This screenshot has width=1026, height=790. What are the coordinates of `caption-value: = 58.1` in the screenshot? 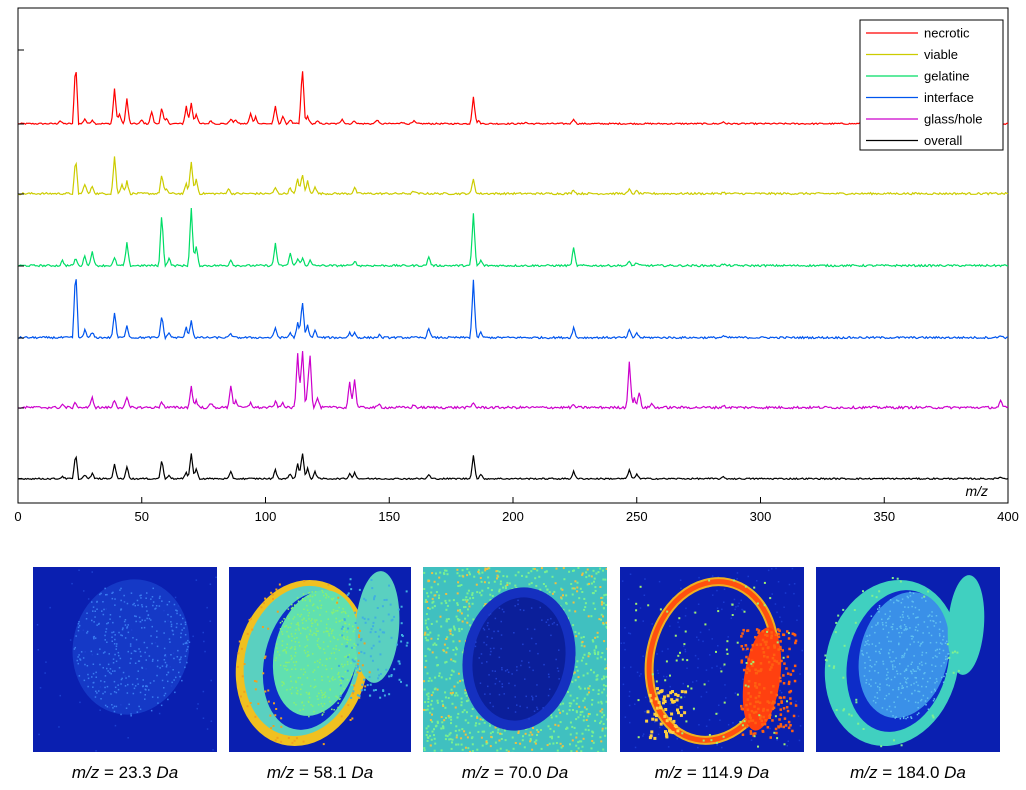 It's located at (323, 772).